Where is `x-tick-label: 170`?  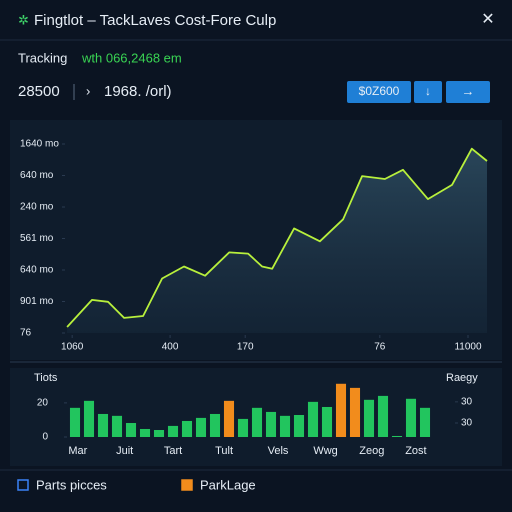 x-tick-label: 170 is located at coordinates (245, 347).